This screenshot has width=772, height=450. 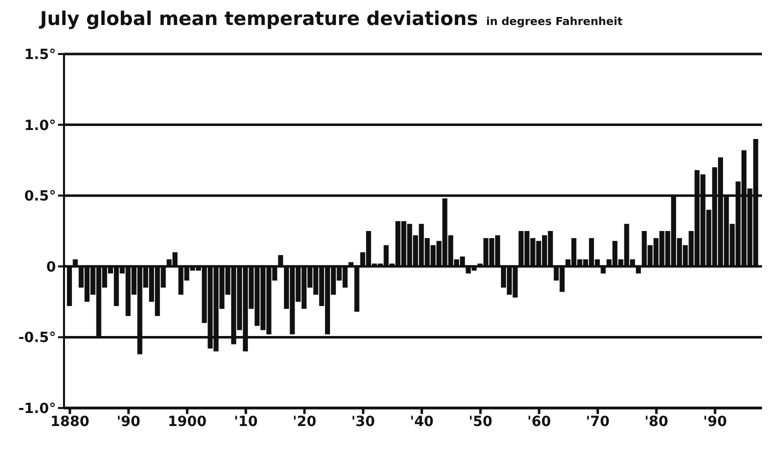 What do you see at coordinates (539, 422) in the screenshot?
I see `x-tick-label: '60` at bounding box center [539, 422].